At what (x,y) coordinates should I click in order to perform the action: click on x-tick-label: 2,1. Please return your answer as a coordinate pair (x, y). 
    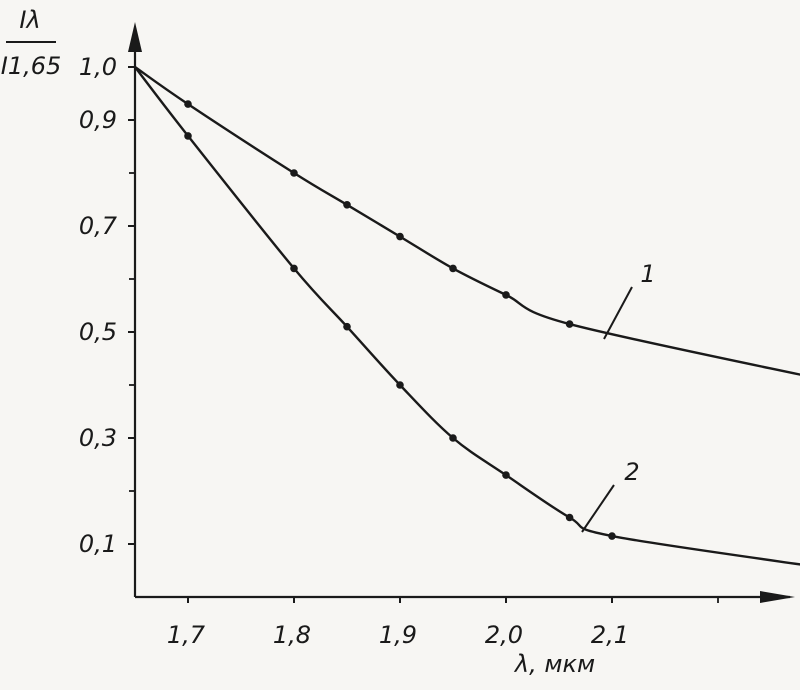
    Looking at the image, I should click on (610, 635).